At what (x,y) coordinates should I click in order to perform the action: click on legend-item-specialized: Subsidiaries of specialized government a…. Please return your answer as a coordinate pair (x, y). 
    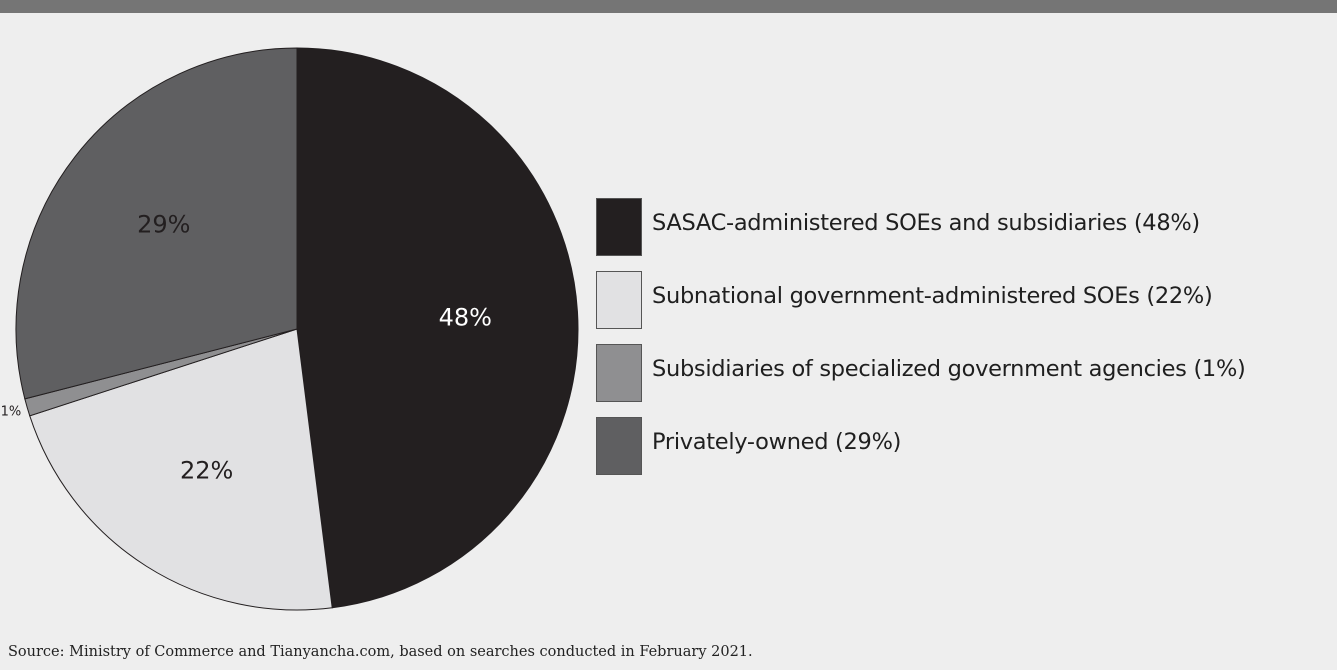
    Looking at the image, I should click on (963, 374).